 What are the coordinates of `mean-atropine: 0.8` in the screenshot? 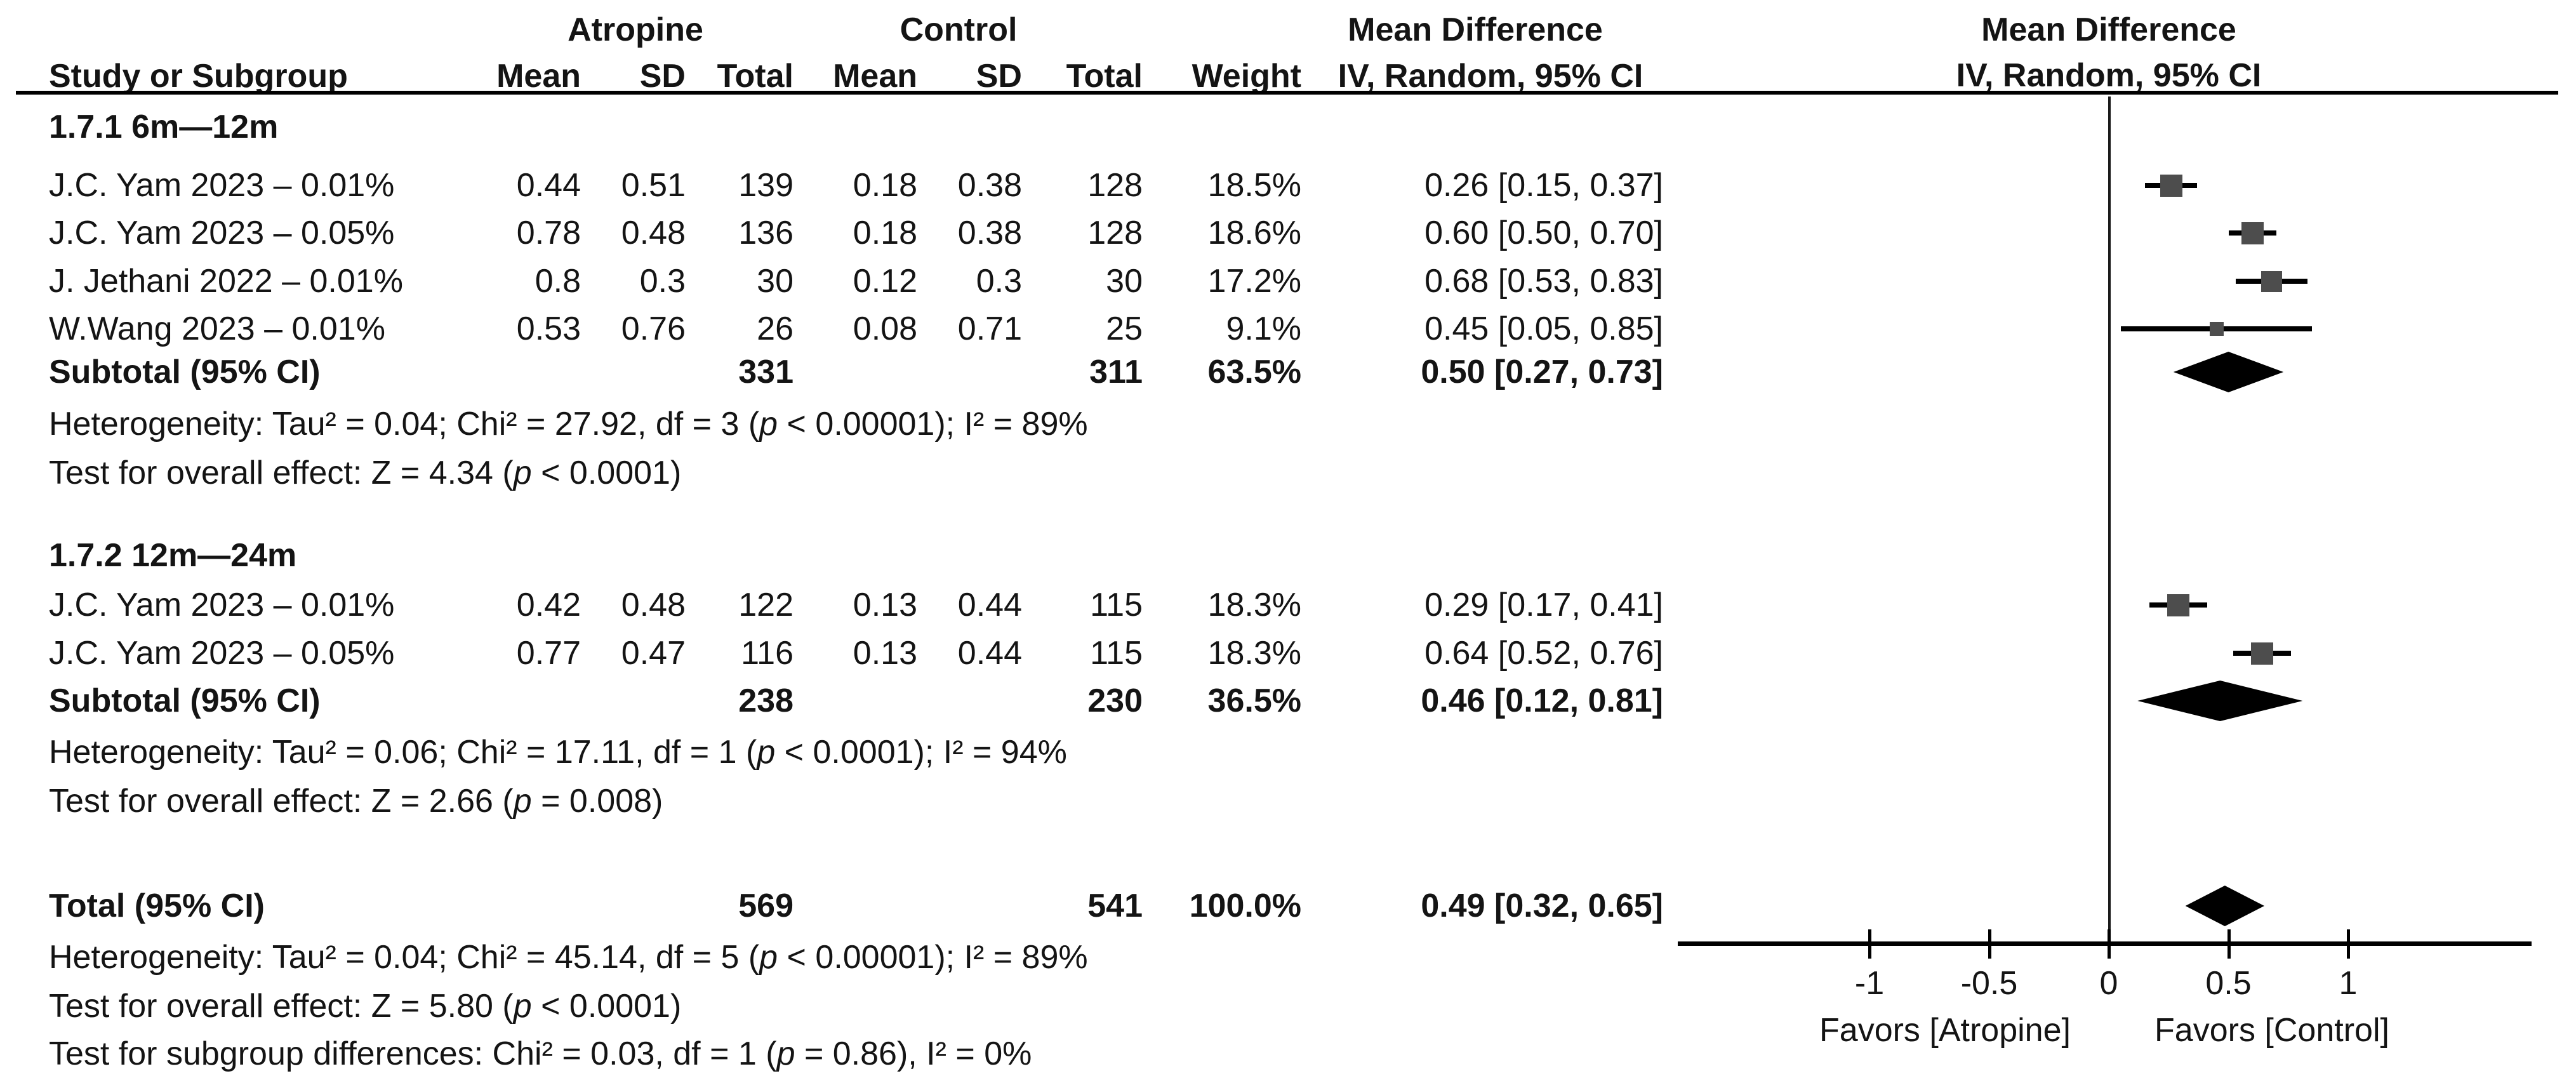 It's located at (557, 281).